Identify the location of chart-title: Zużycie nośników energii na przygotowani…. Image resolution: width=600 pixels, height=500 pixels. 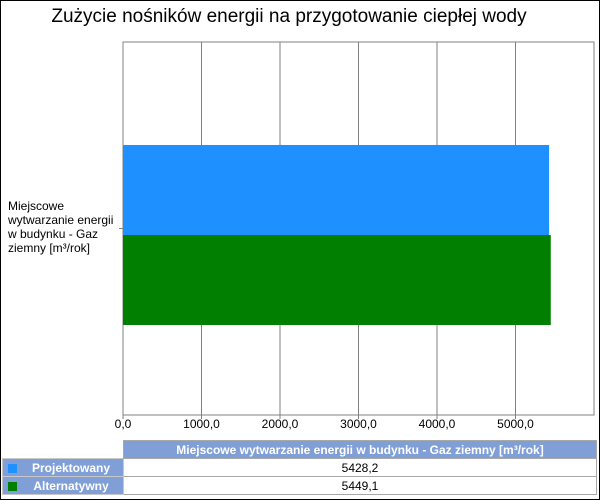
(289, 16).